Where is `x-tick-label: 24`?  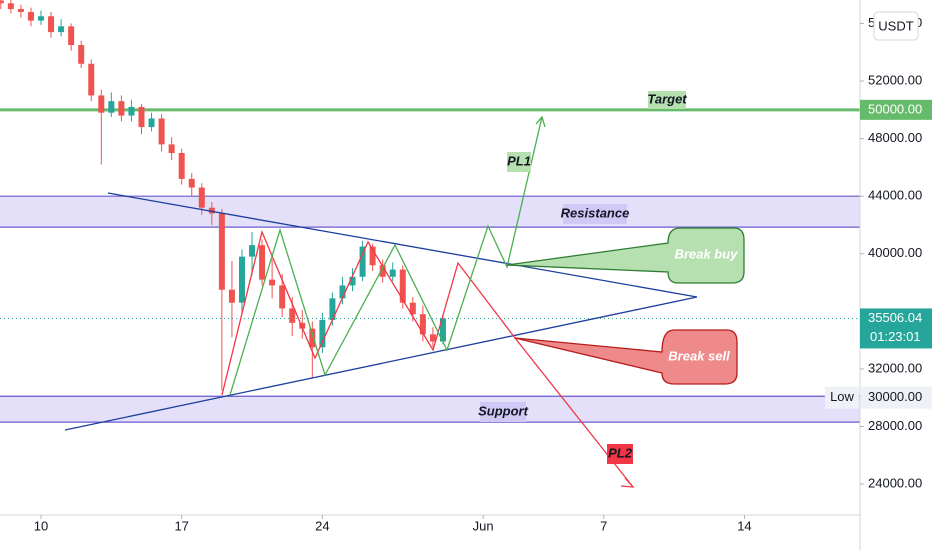 x-tick-label: 24 is located at coordinates (322, 525).